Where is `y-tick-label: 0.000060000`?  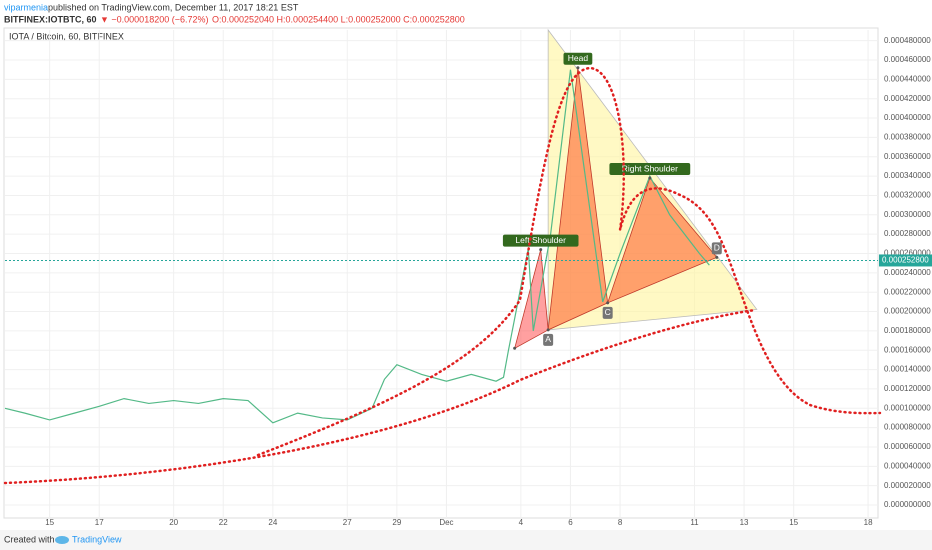 y-tick-label: 0.000060000 is located at coordinates (907, 446).